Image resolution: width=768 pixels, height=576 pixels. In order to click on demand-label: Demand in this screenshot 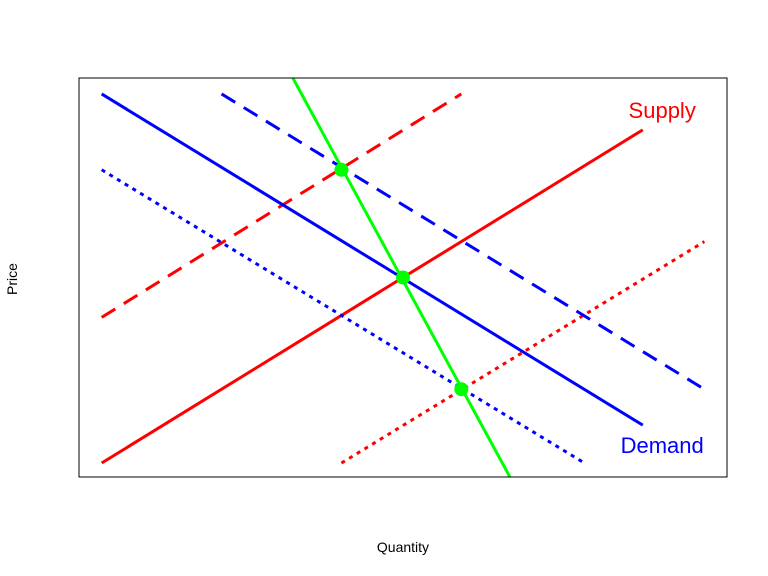, I will do `click(662, 445)`.